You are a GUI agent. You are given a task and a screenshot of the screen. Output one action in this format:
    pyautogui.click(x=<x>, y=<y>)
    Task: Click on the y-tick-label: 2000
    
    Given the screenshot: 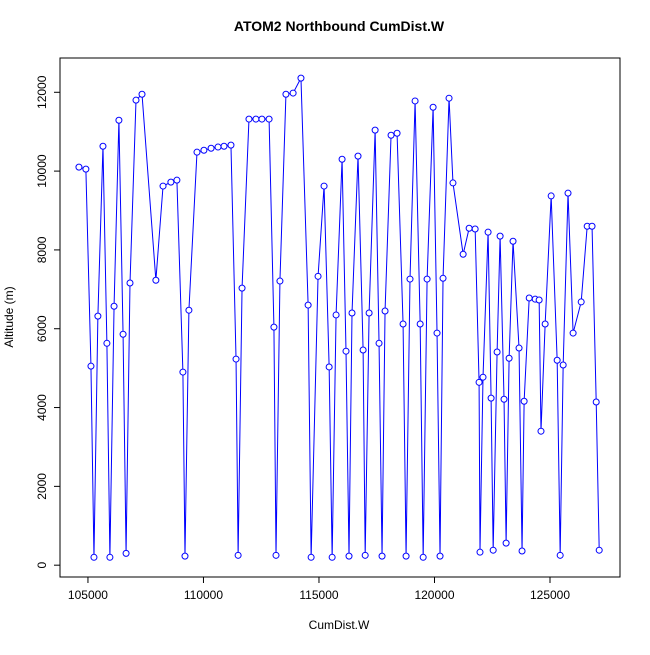 What is the action you would take?
    pyautogui.click(x=42, y=486)
    